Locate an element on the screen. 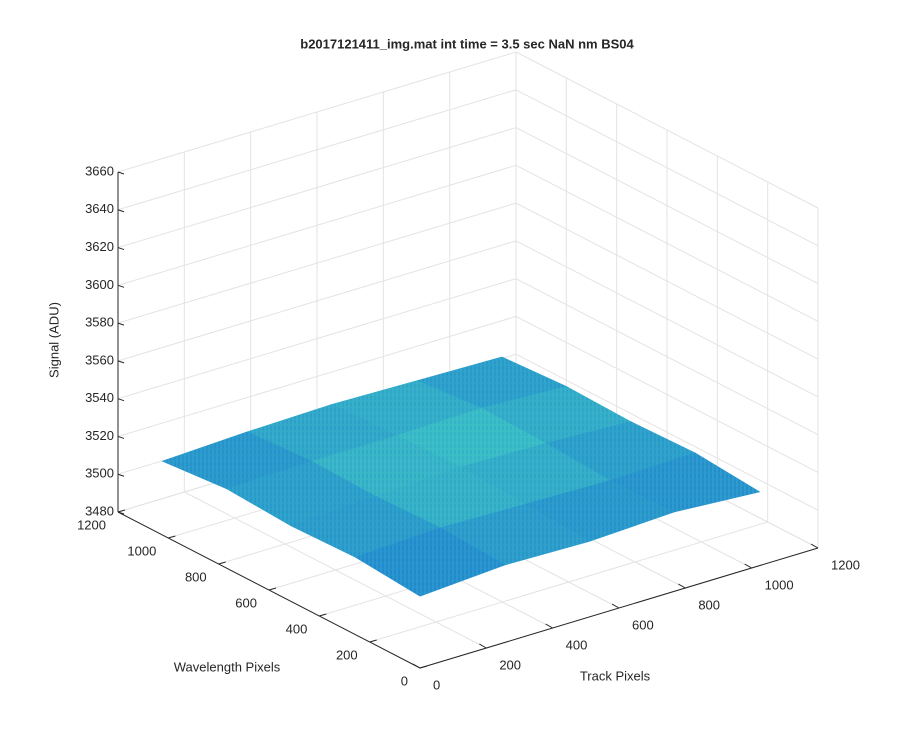  z-tick-label: 3640 is located at coordinates (99, 208).